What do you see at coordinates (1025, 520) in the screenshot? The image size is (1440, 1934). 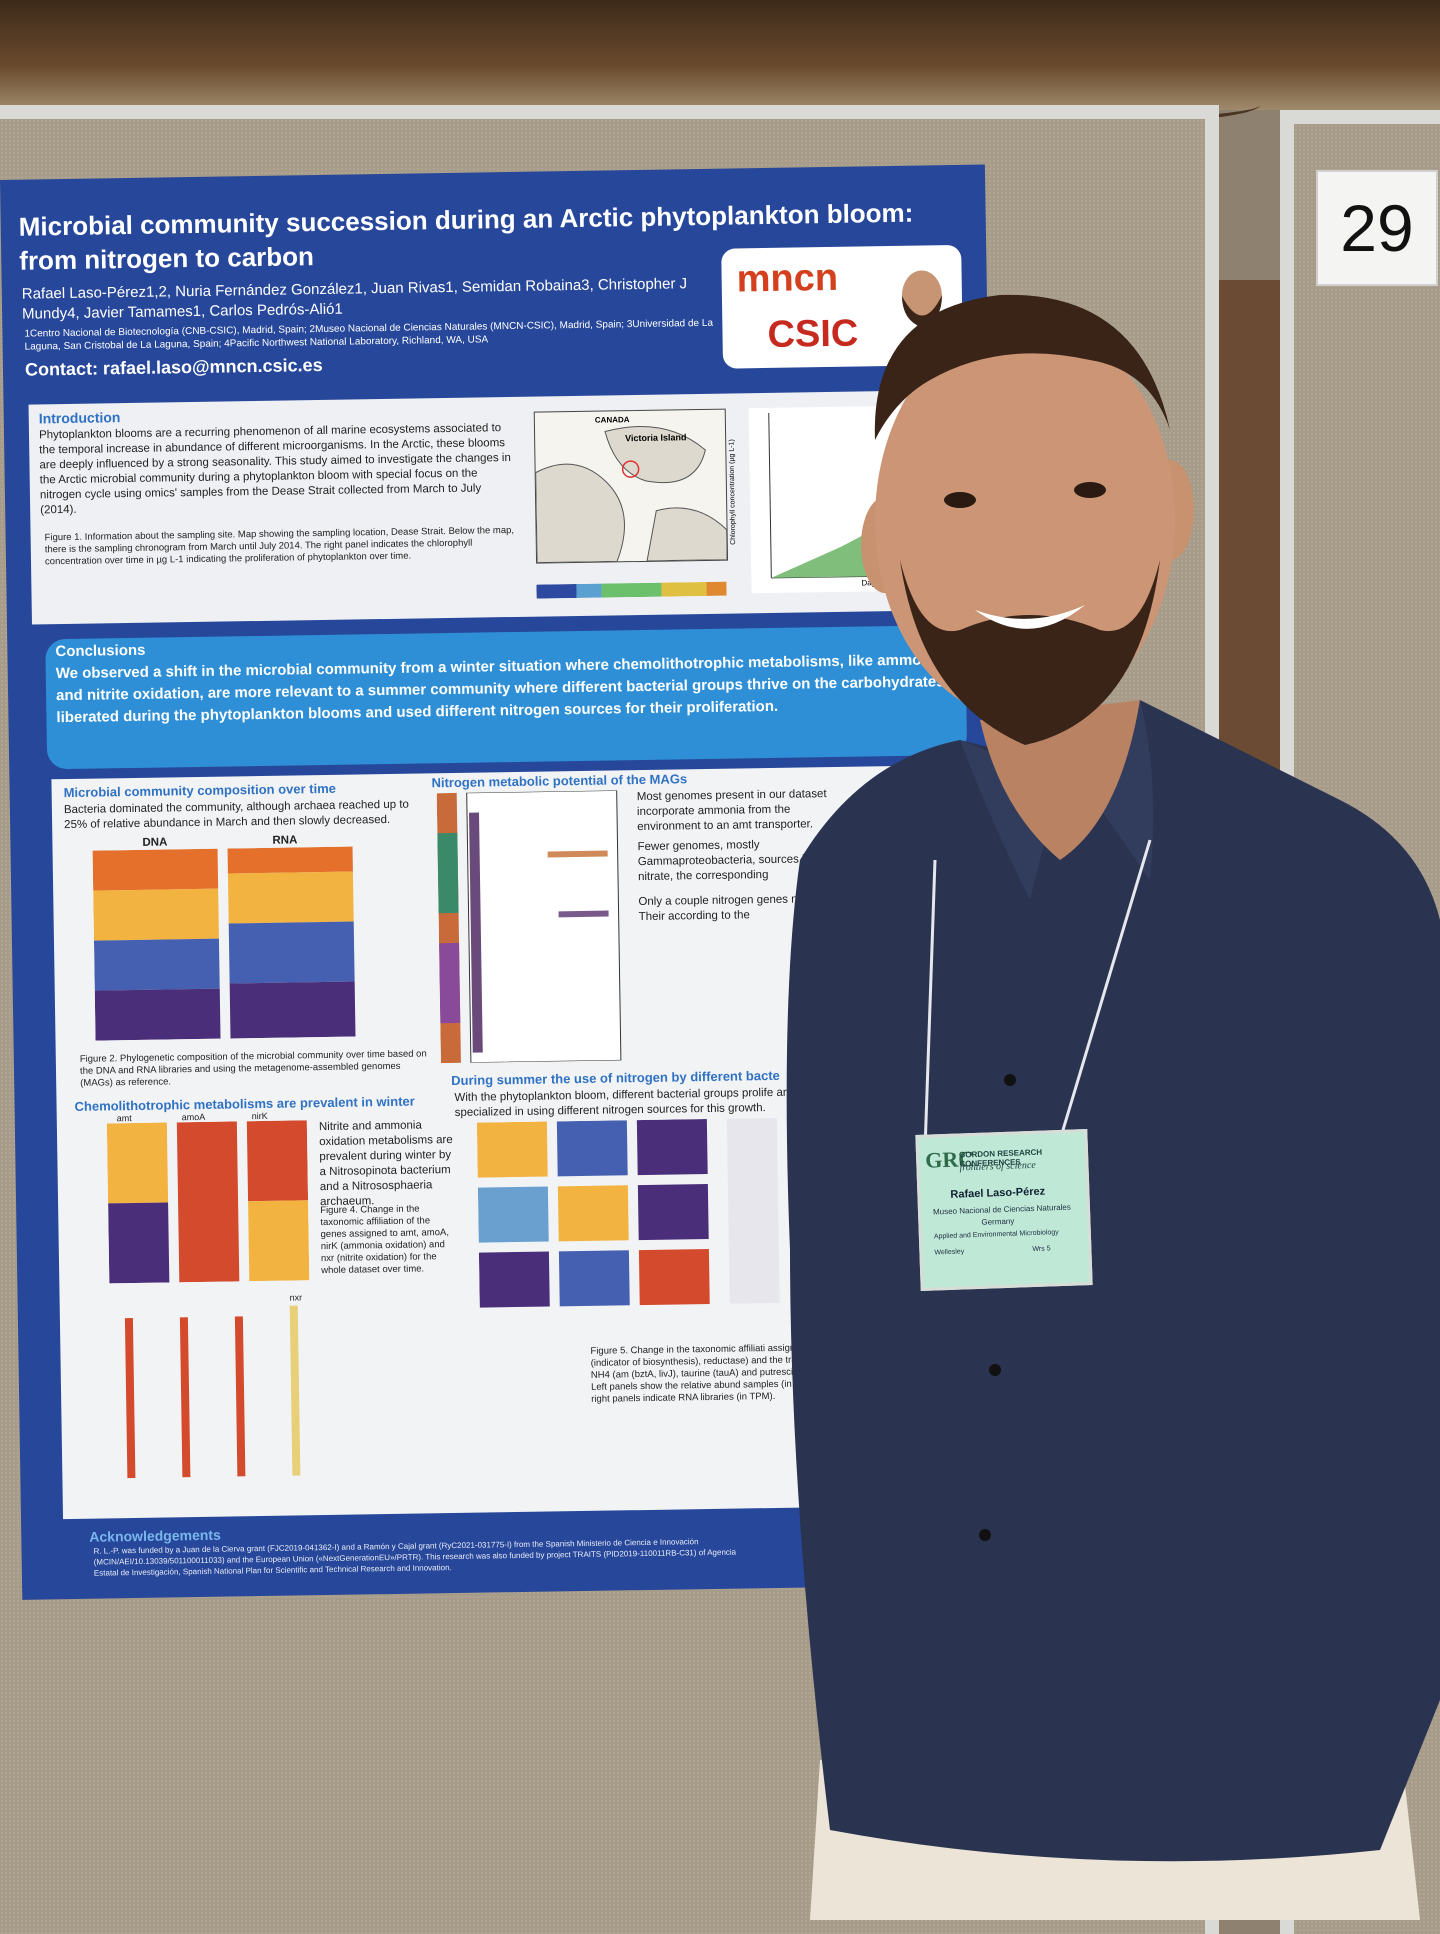 I see `face` at bounding box center [1025, 520].